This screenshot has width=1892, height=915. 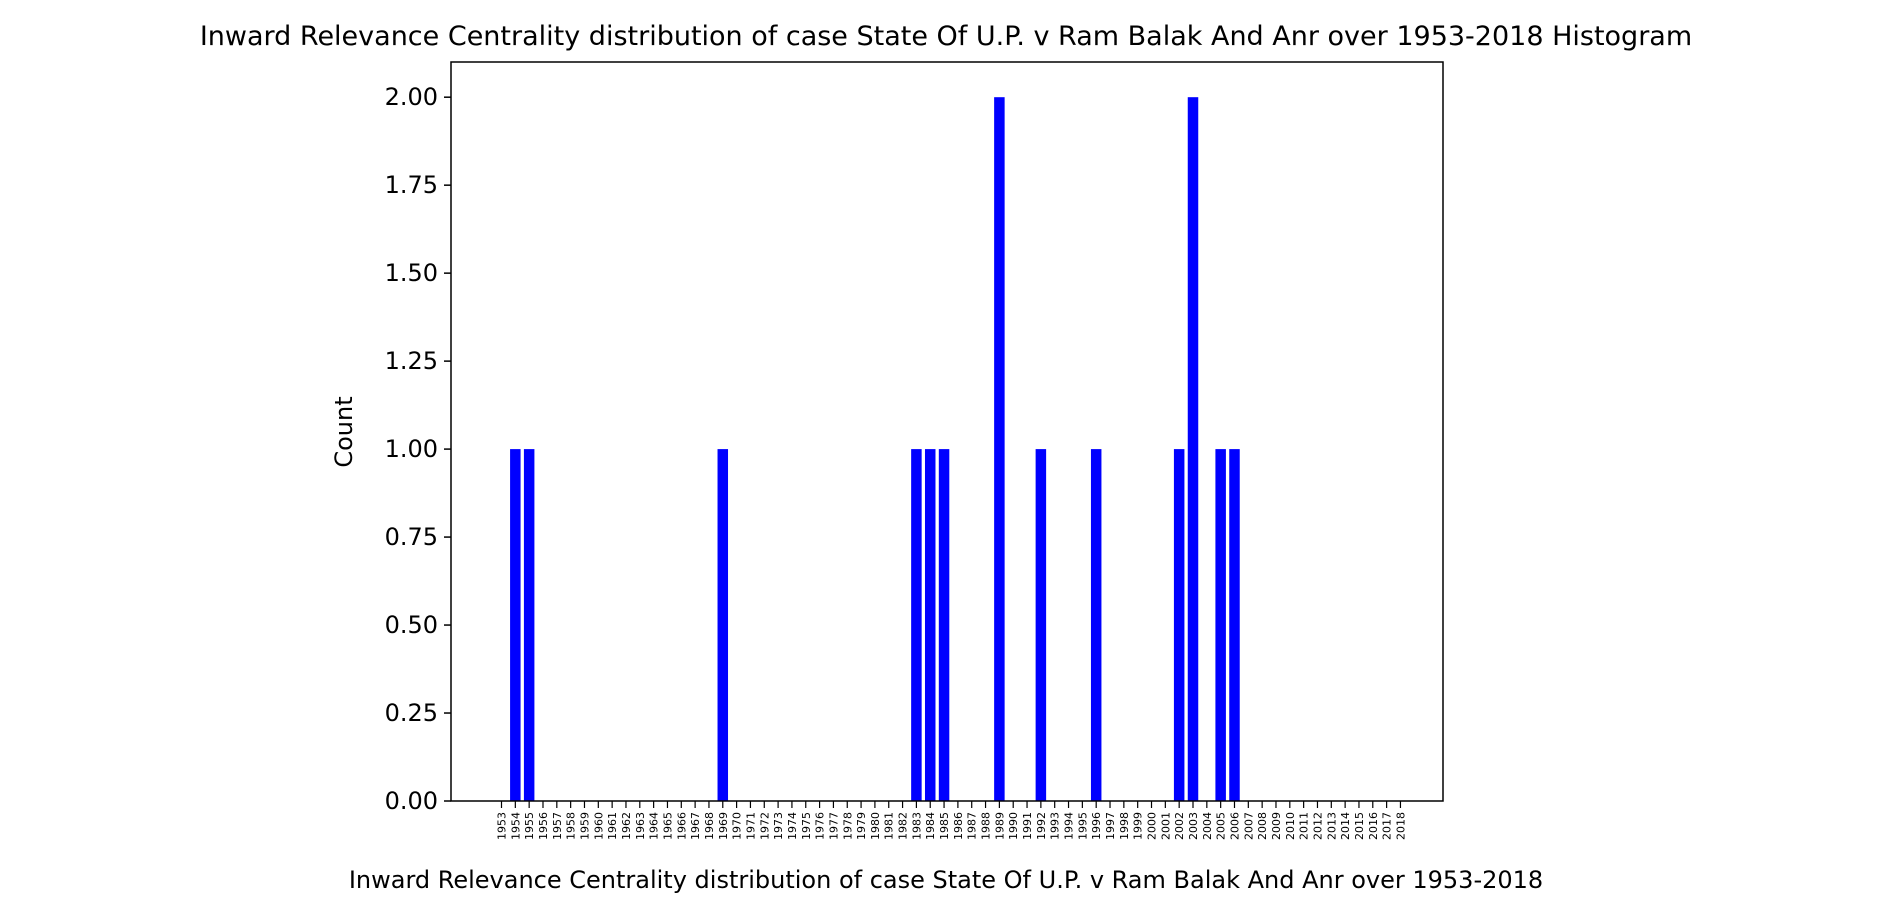 I want to click on x-tick-label: 1980, so click(x=875, y=826).